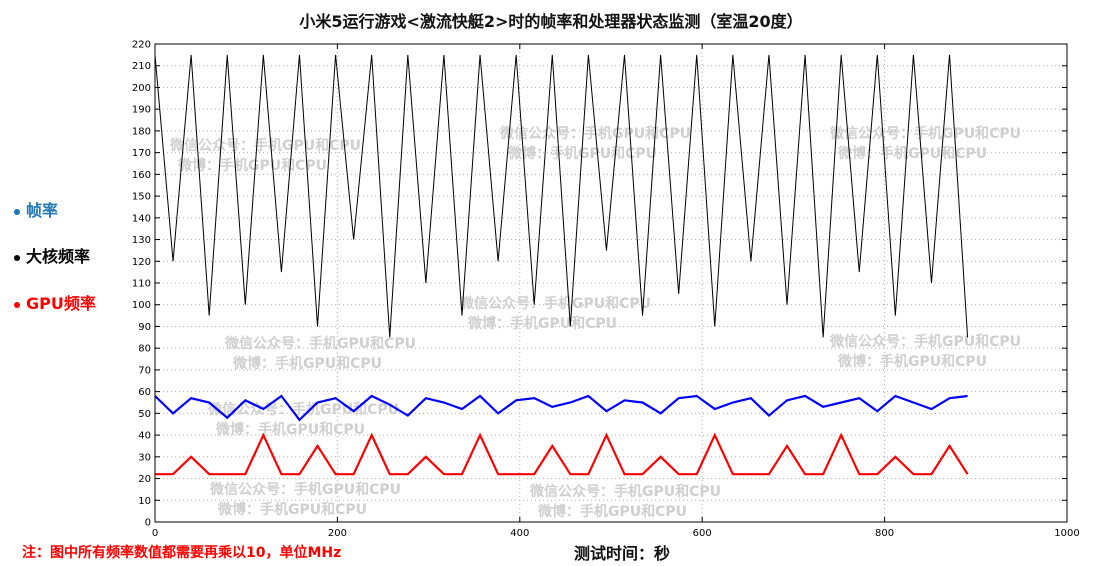  I want to click on legend-item-framerate: 帧率, so click(36, 209).